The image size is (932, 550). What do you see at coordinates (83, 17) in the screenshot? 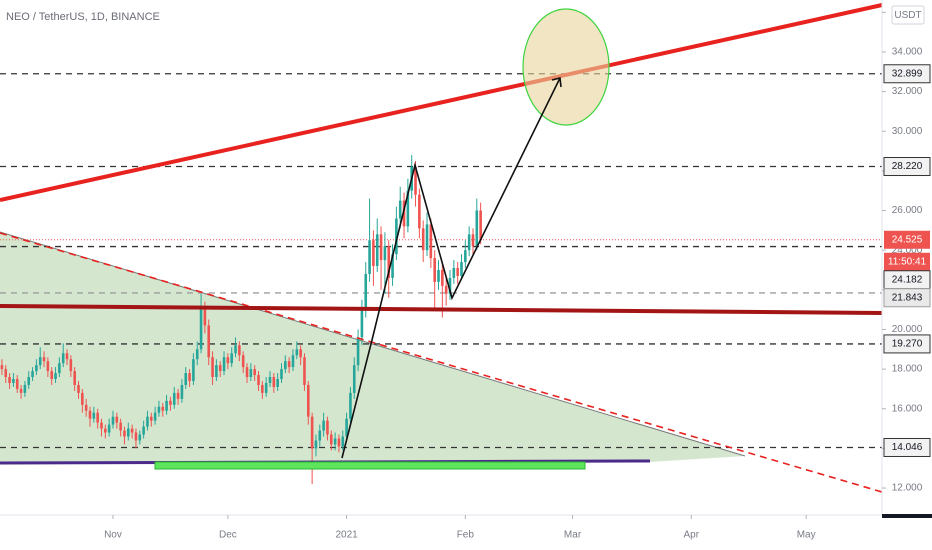
I see `chart-title: NEO / TetherUS, 1D, BINANCE` at bounding box center [83, 17].